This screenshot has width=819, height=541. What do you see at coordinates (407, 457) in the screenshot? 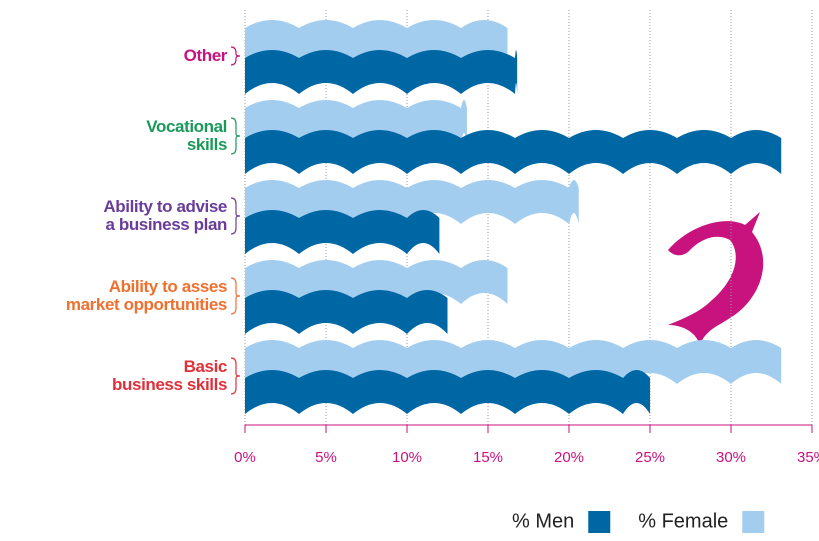
I see `x-tick-label: 10%` at bounding box center [407, 457].